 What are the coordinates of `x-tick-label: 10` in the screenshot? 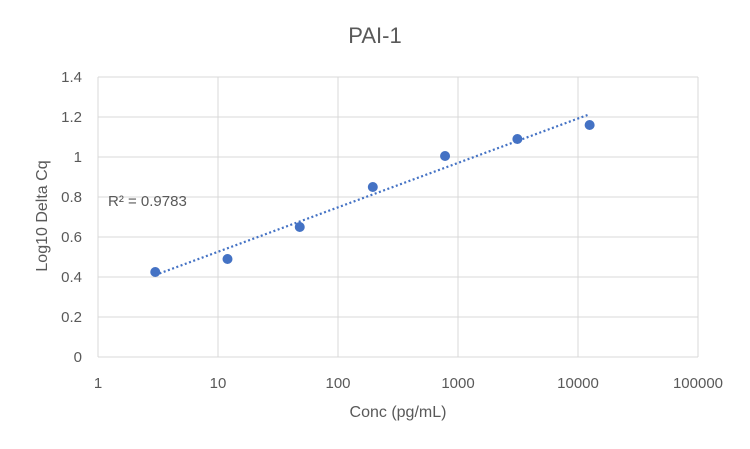 It's located at (218, 383).